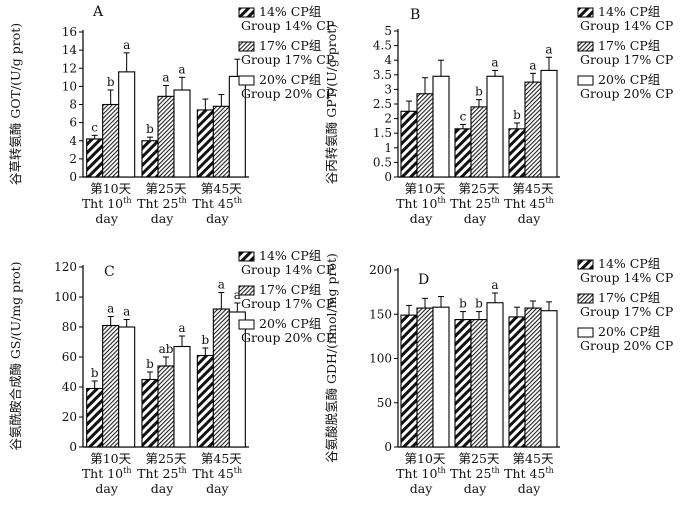  What do you see at coordinates (331, 358) in the screenshot?
I see `y-axis-label: 谷氨酸脱氢酶 GDH/(nmol/mg prot)` at bounding box center [331, 358].